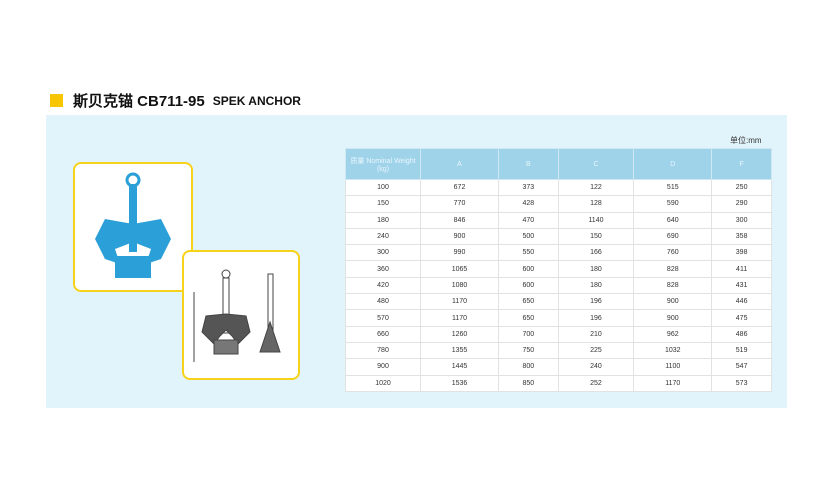  I want to click on table-row: 1020 1536 850 252 1170 573, so click(558, 383).